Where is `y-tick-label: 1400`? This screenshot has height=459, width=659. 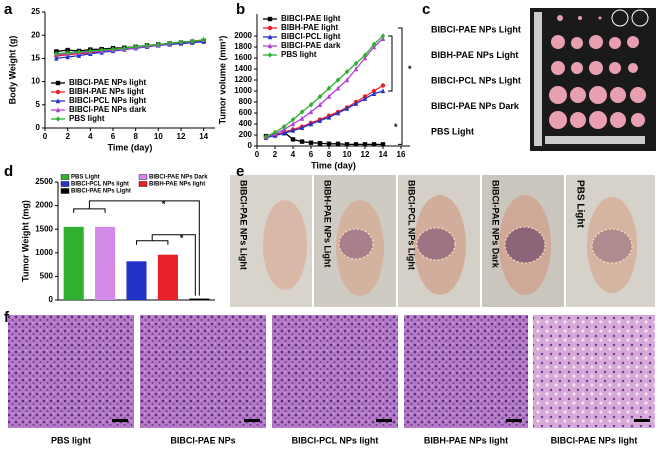 y-tick-label: 1400 is located at coordinates (243, 68).